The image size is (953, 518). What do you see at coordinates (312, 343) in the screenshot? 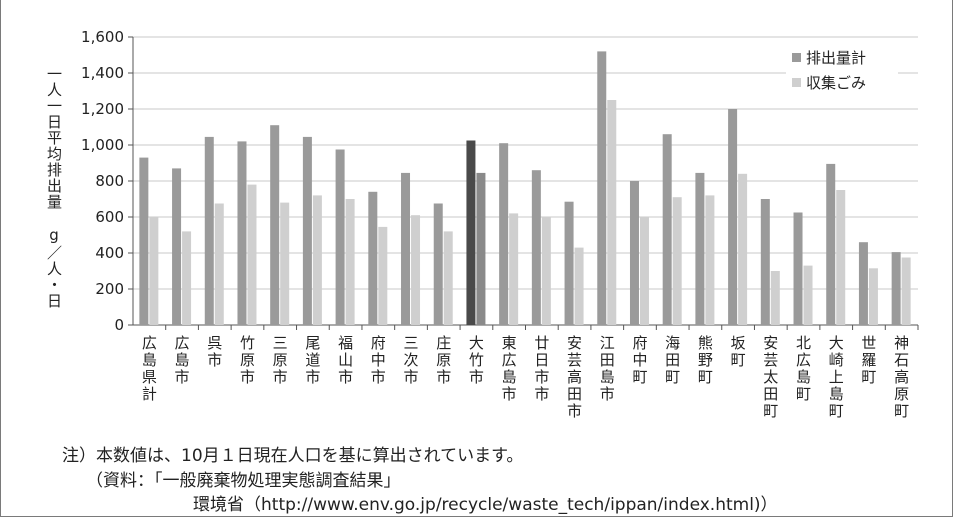
I see `x-category-label: 尾` at bounding box center [312, 343].